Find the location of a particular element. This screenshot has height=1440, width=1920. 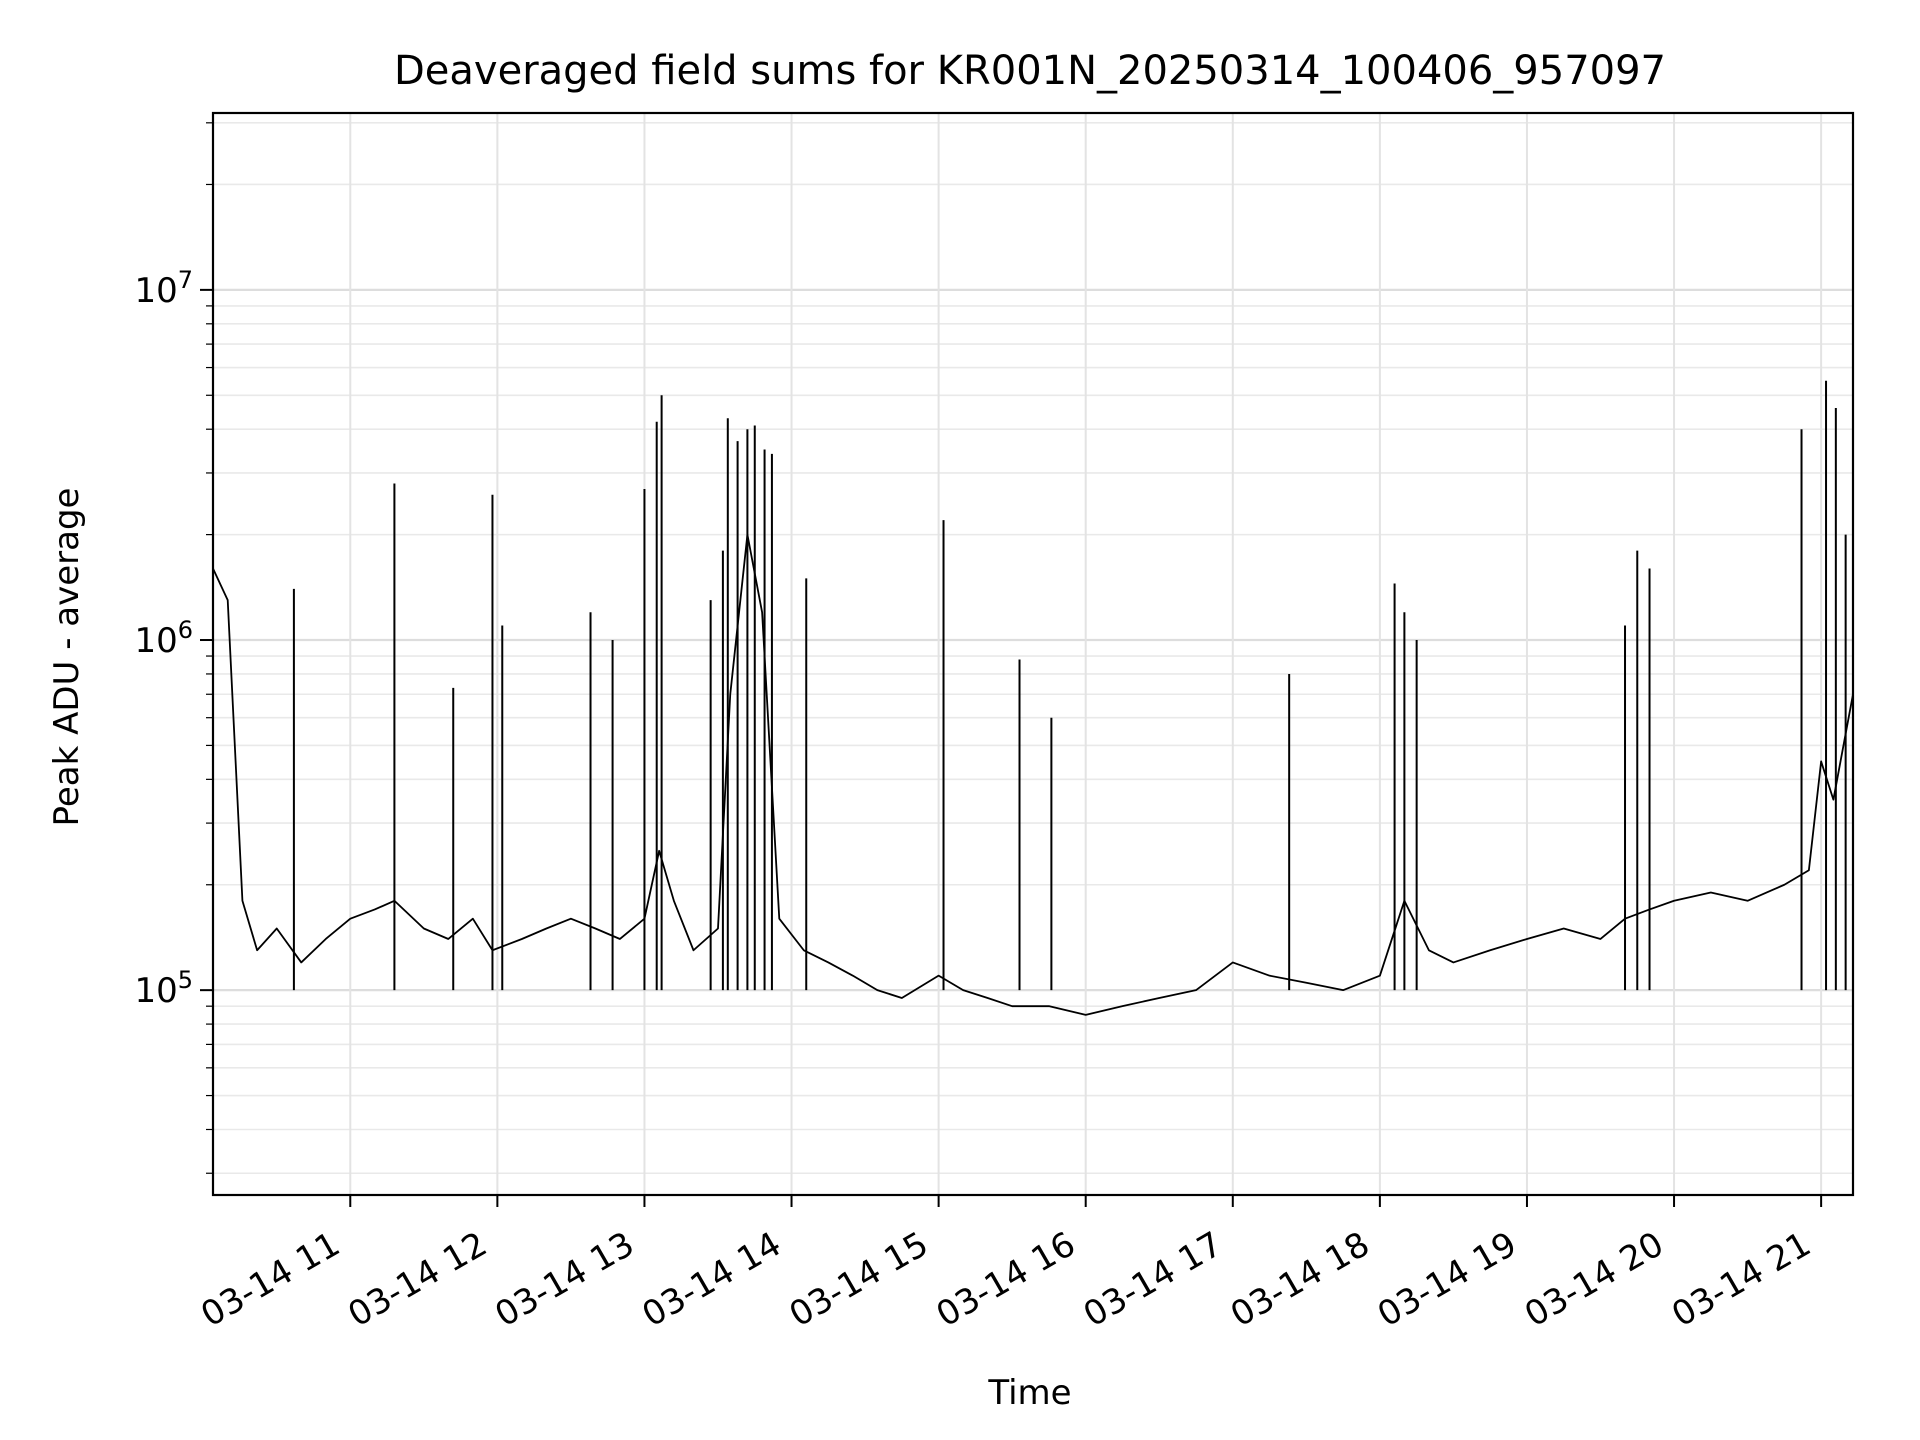

x-axis-label: Time is located at coordinates (1029, 1393).